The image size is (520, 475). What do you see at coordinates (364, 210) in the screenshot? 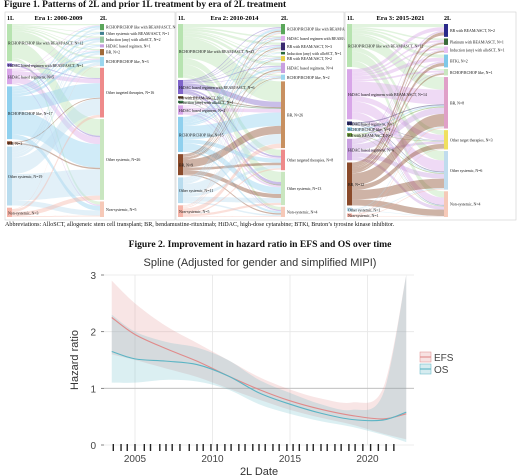
I see `left-node-label: Other systemic, N=1` at bounding box center [364, 210].